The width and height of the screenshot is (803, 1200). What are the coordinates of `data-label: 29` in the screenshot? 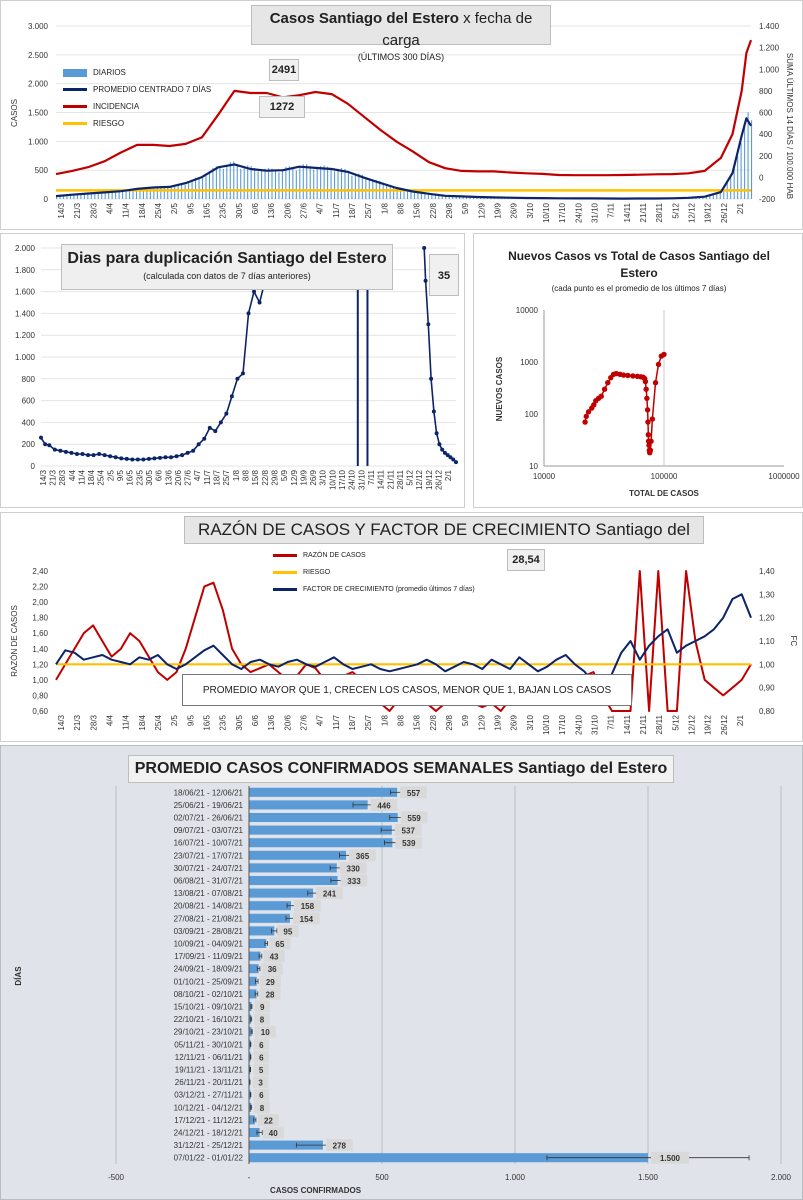 It's located at (270, 982).